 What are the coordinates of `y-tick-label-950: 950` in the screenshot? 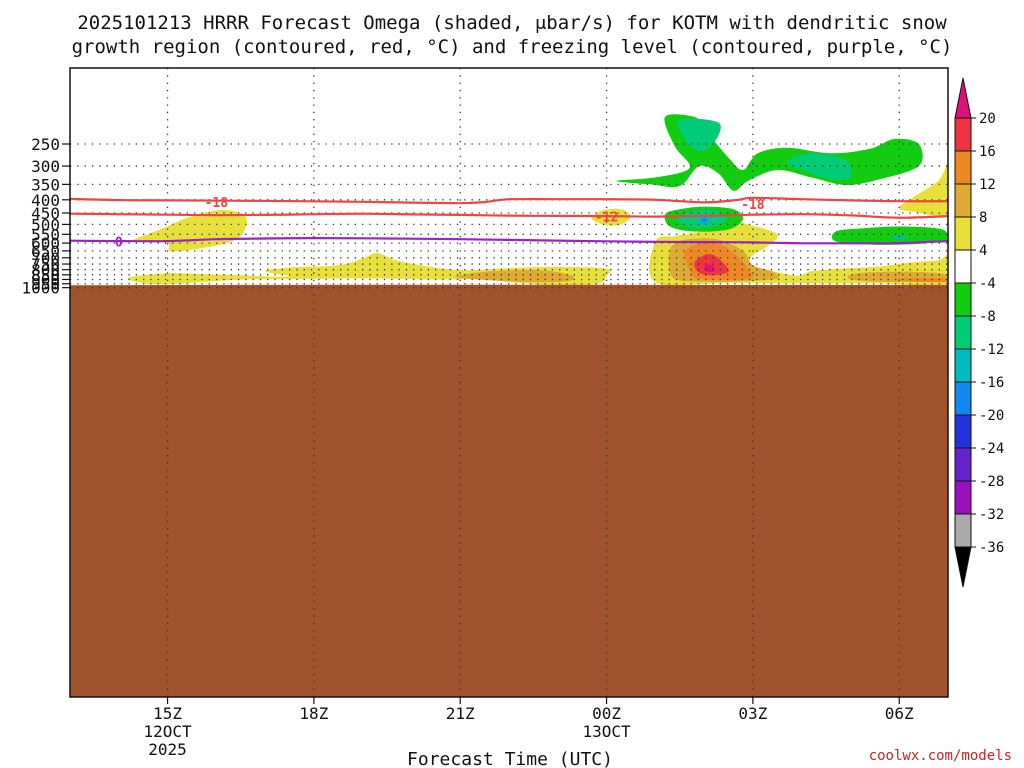 It's located at (45, 284).